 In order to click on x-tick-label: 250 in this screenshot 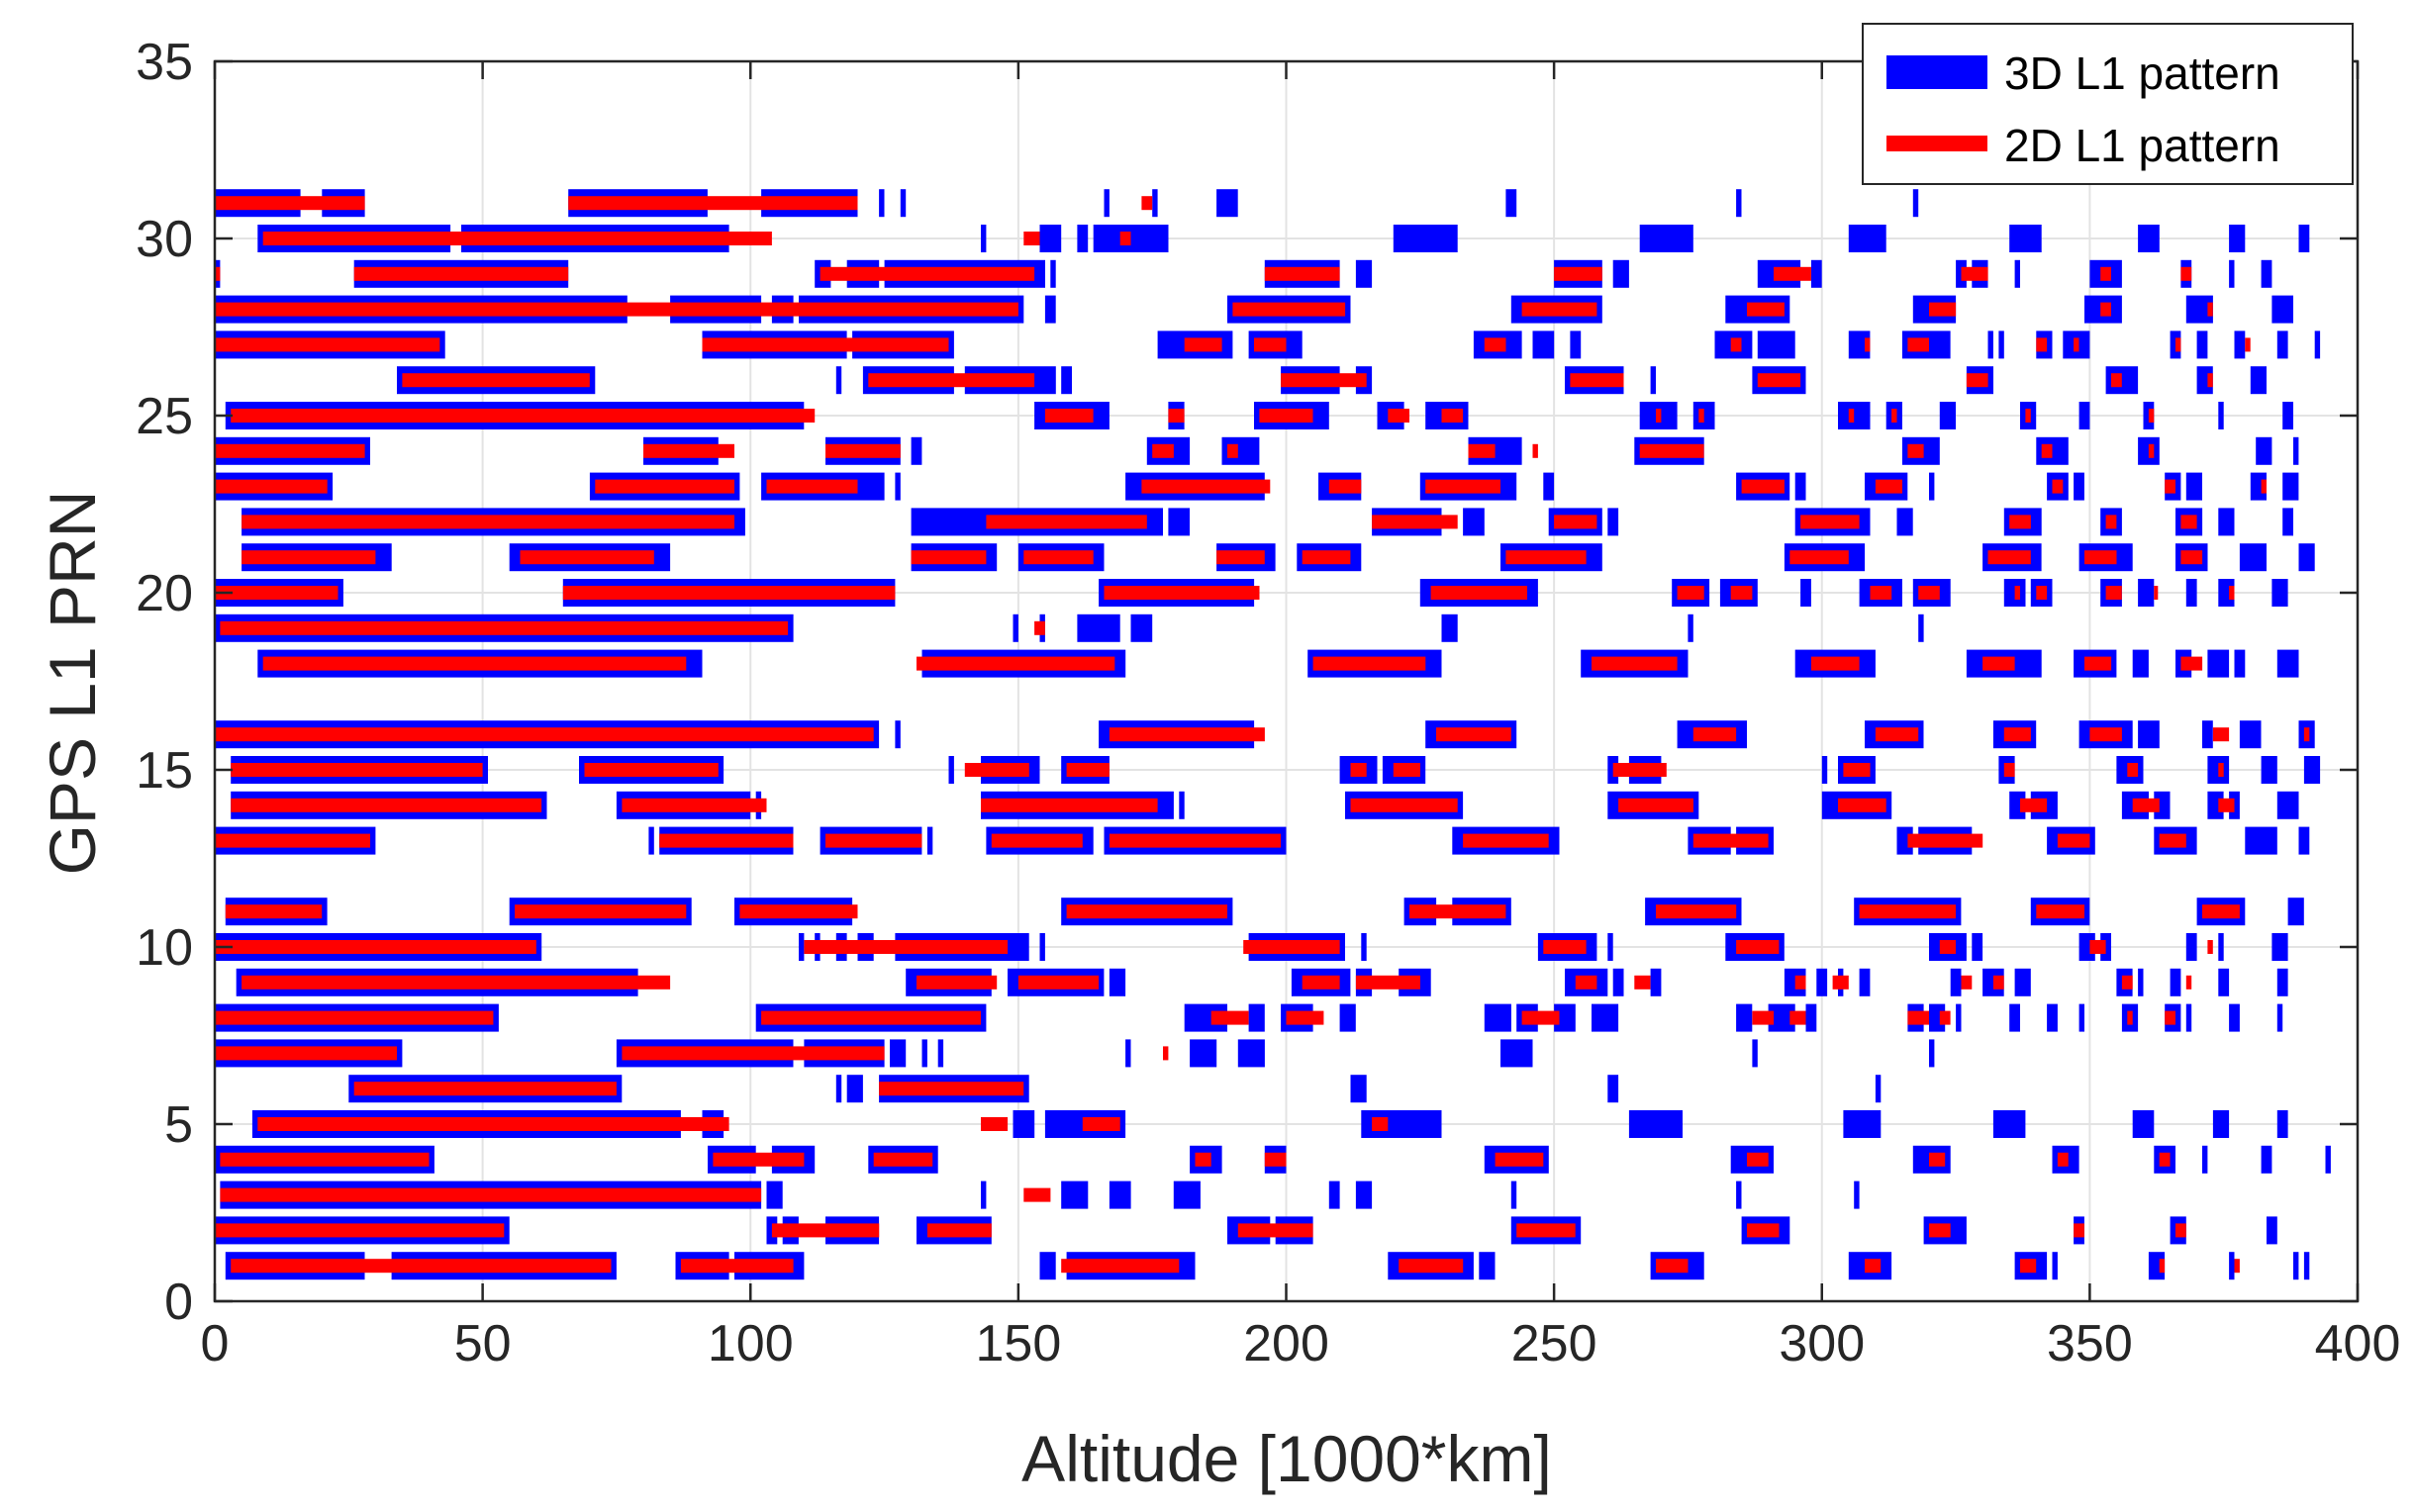, I will do `click(1554, 1344)`.